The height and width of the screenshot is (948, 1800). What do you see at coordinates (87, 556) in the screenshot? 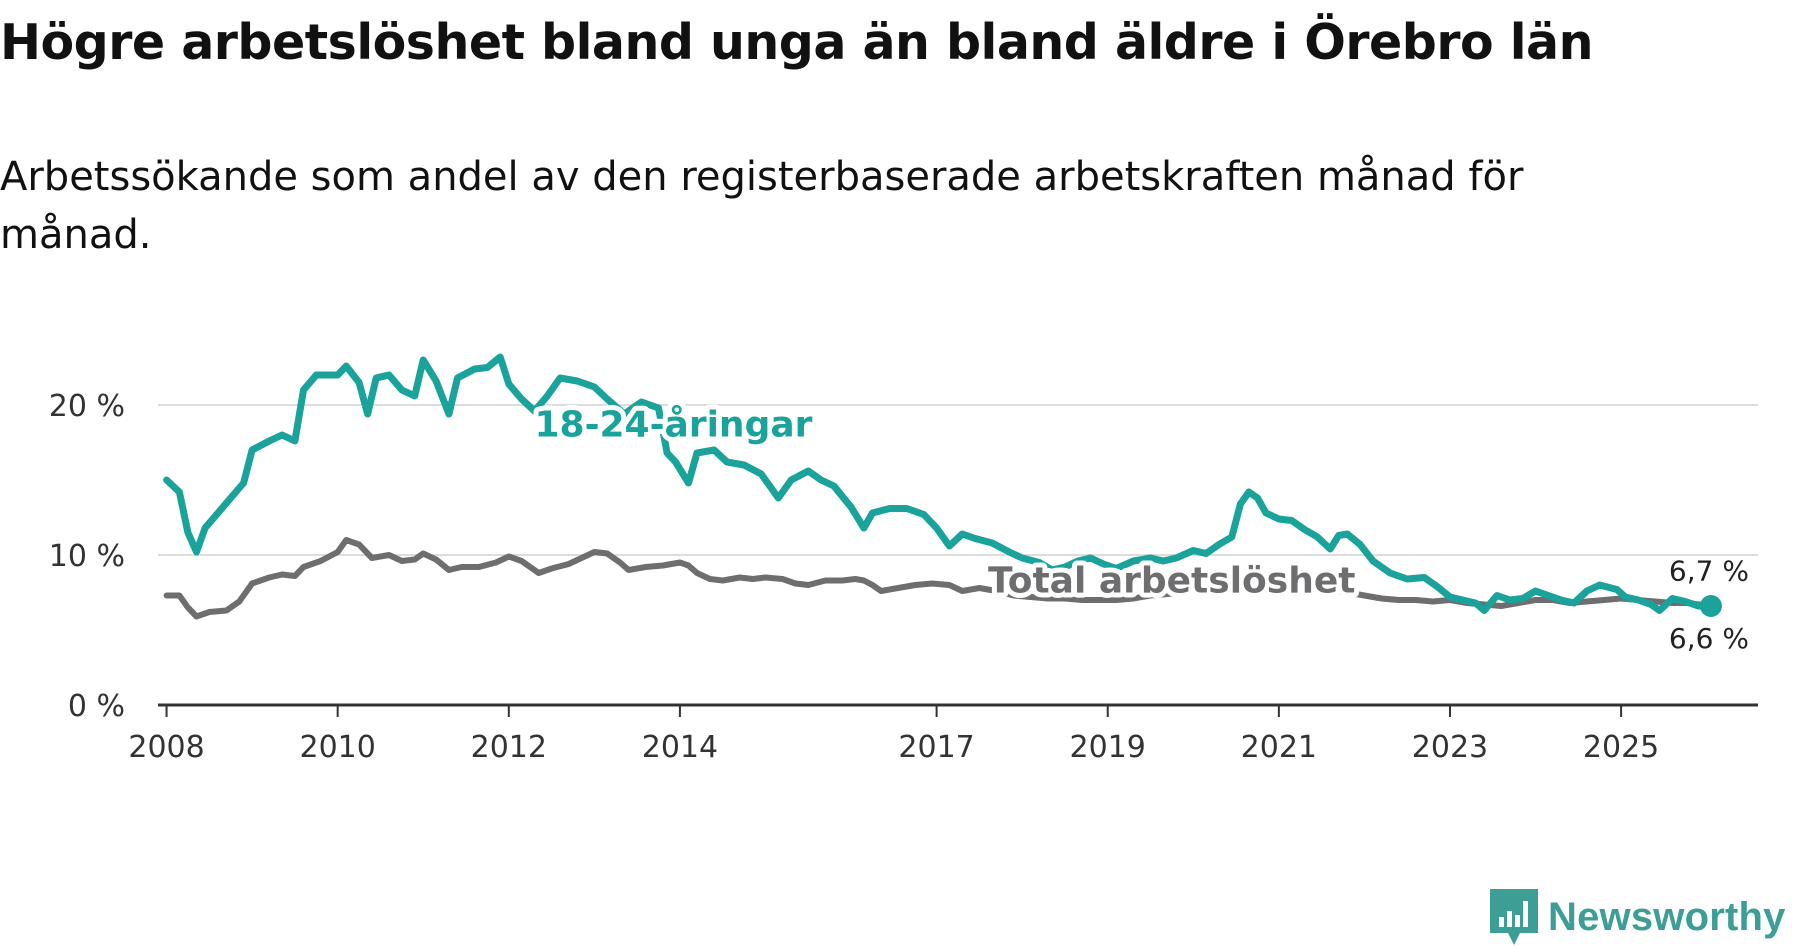
I see `y-tick-label: 10 %` at bounding box center [87, 556].